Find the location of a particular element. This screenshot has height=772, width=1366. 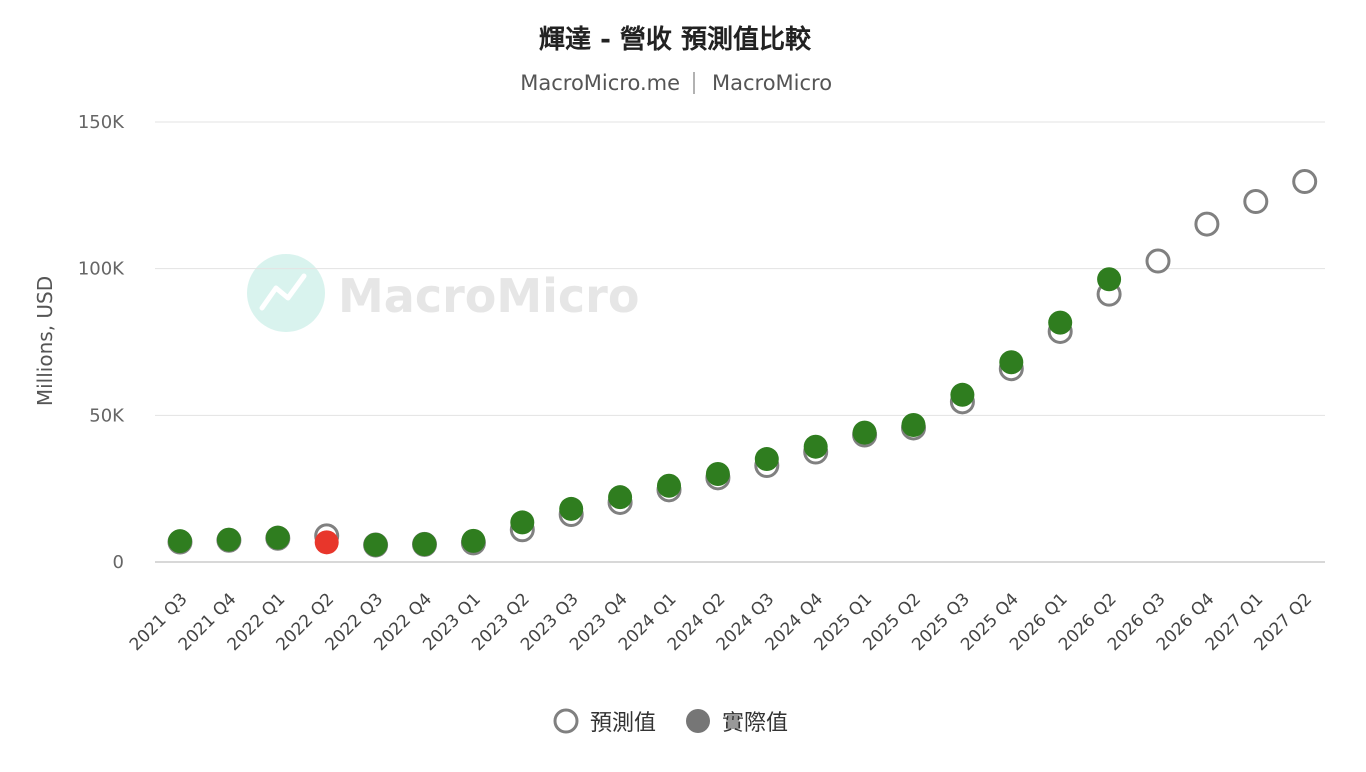

watermark-text: MacroMicro is located at coordinates (488, 296).